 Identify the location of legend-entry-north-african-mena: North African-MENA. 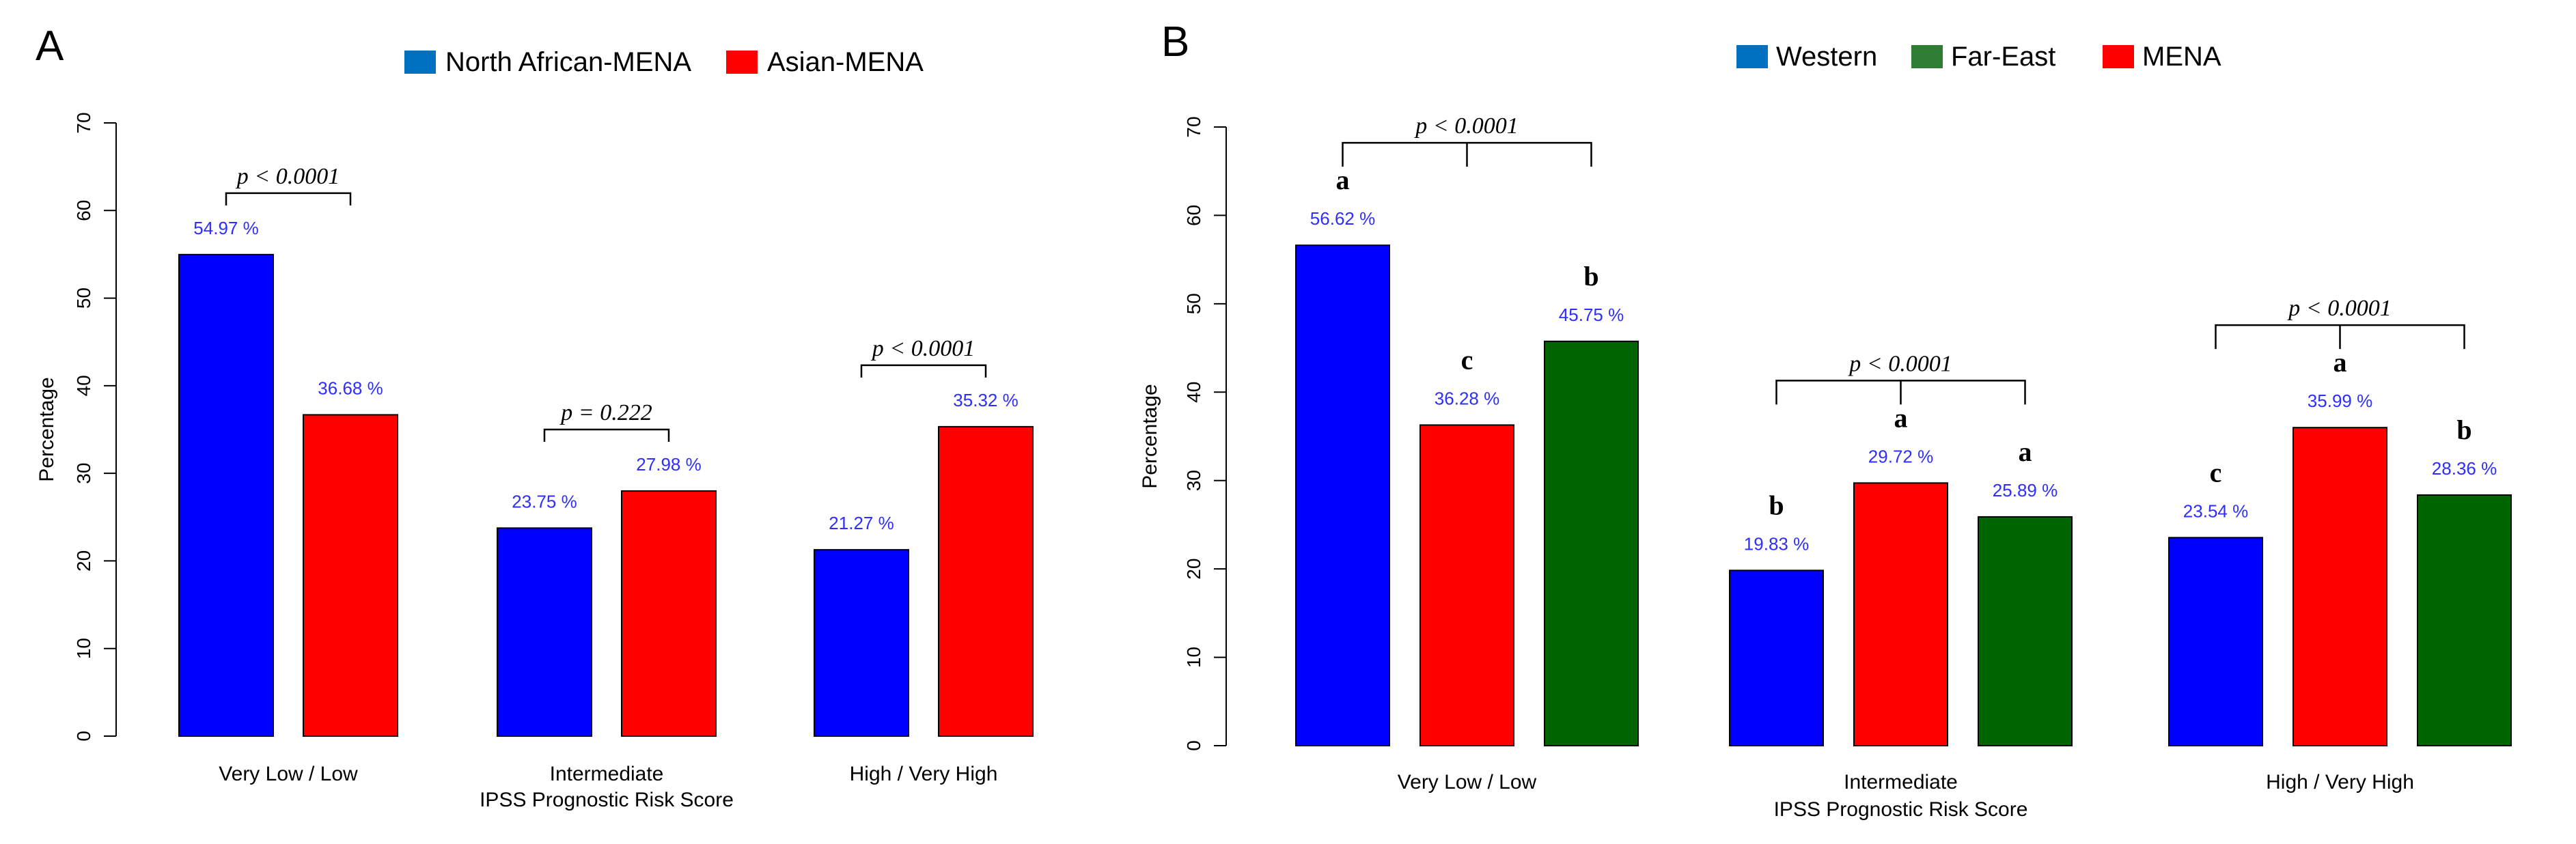
(568, 62).